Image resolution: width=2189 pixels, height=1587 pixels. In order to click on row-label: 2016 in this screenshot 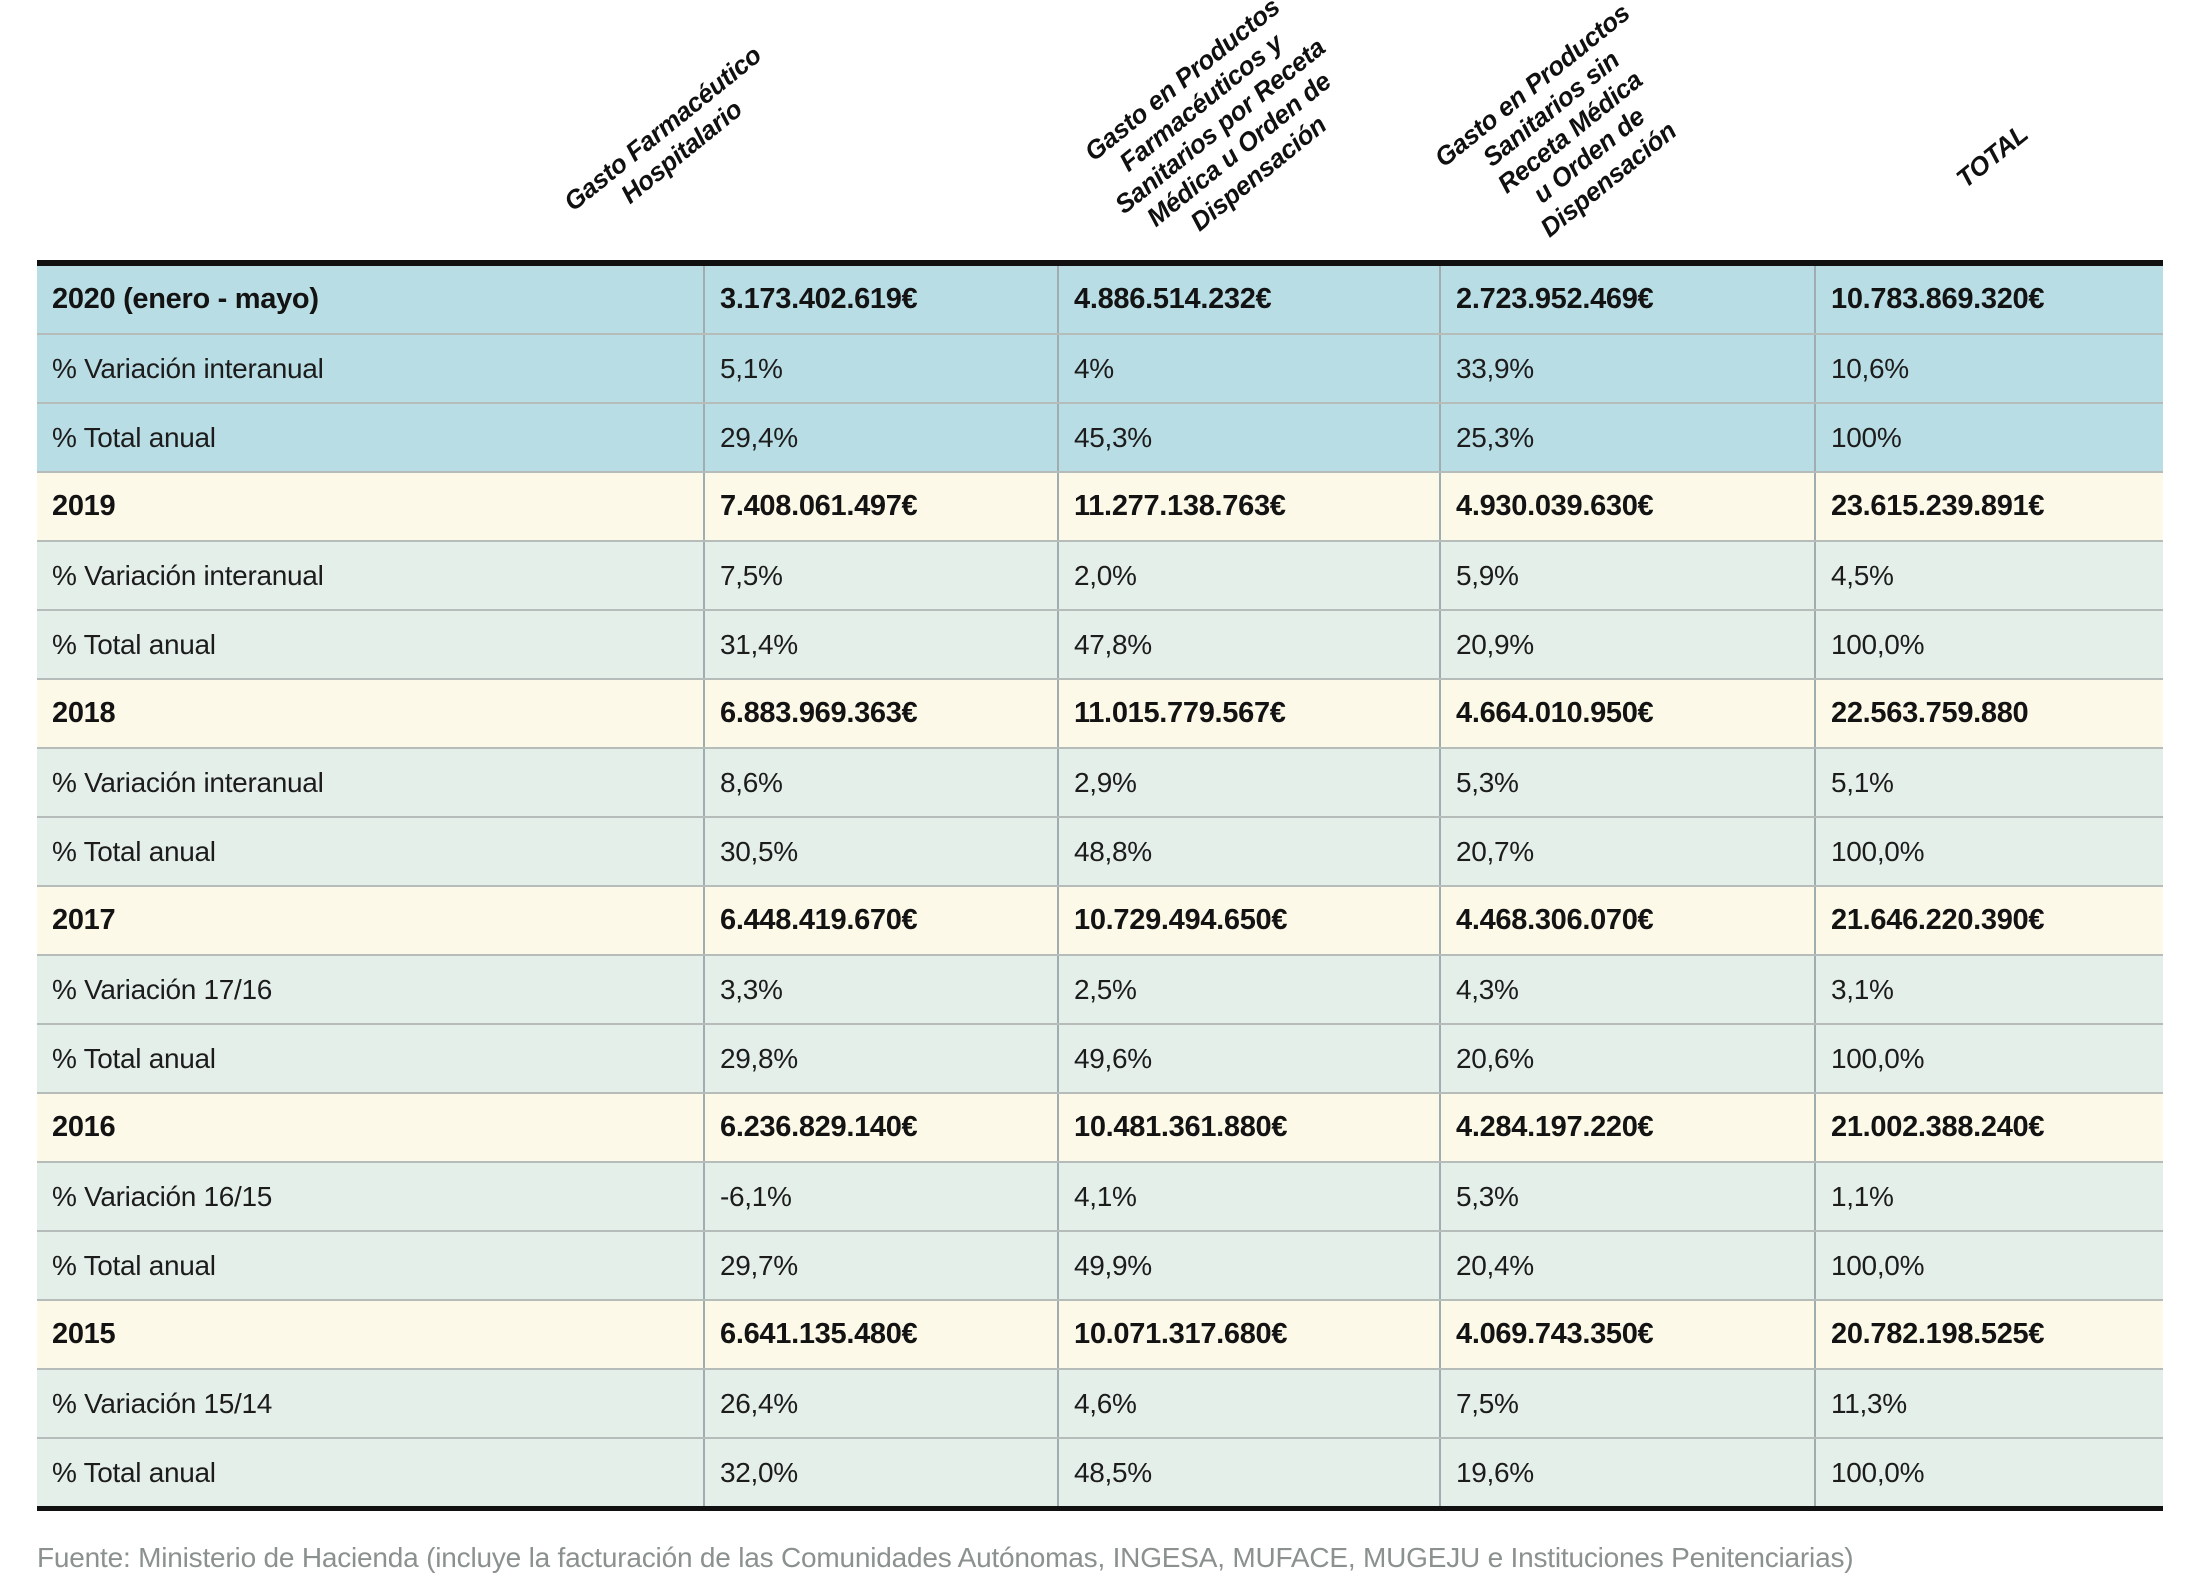, I will do `click(84, 1127)`.